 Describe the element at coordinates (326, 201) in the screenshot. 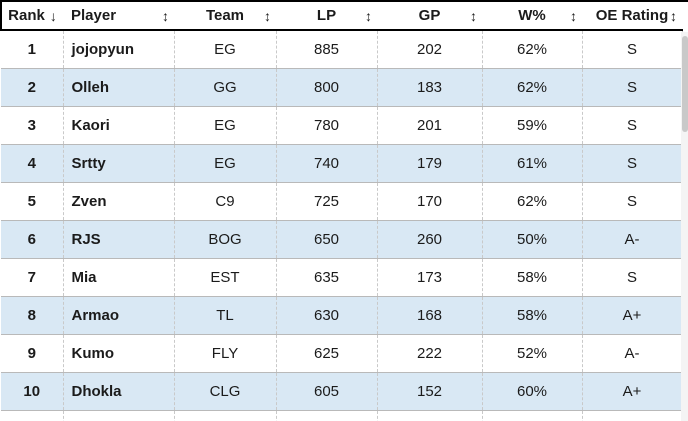

I see `lp-cell: 725` at that location.